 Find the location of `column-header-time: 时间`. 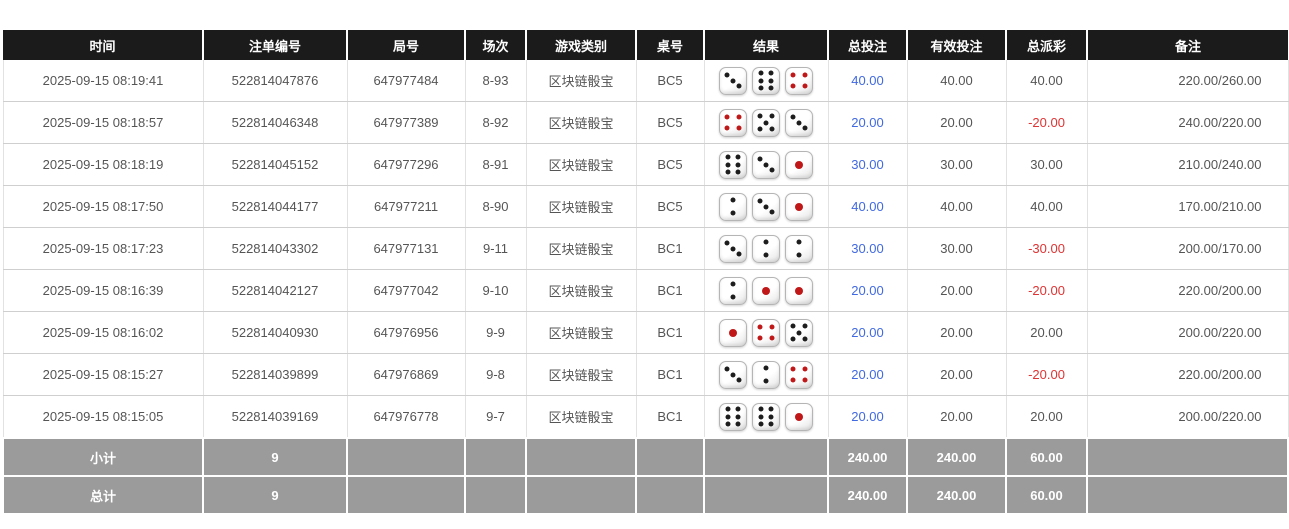

column-header-time: 时间 is located at coordinates (103, 45).